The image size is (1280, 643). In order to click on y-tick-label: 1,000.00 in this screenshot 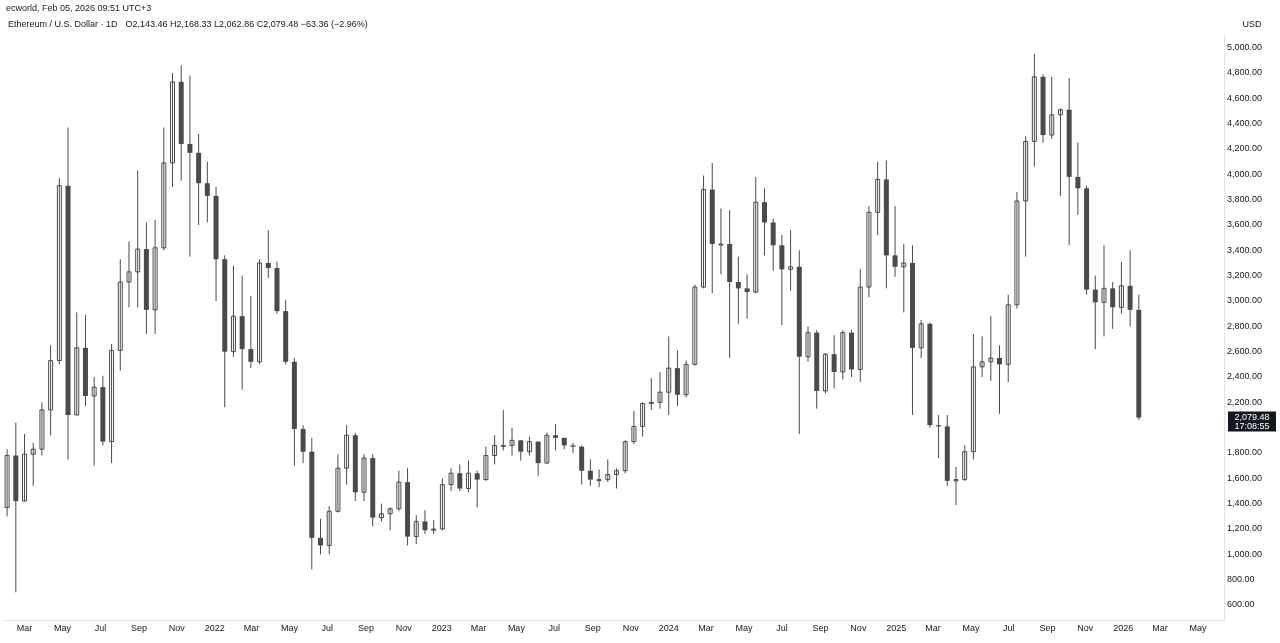, I will do `click(1245, 553)`.